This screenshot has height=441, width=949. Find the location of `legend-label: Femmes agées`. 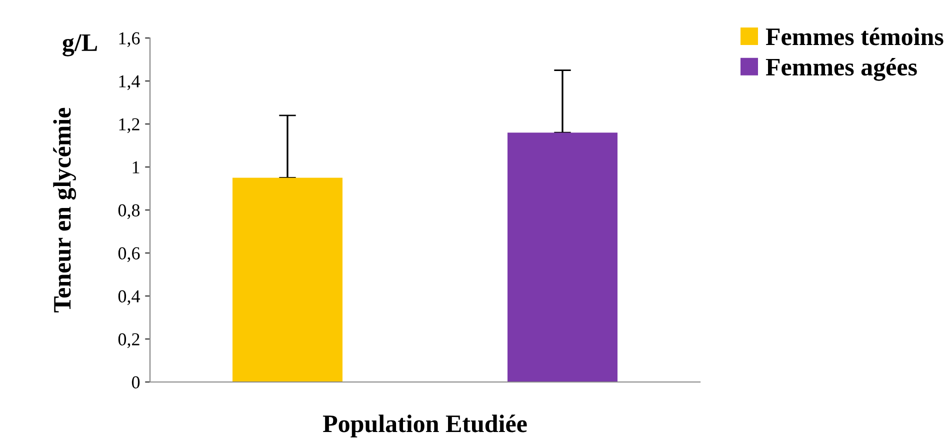

legend-label: Femmes agées is located at coordinates (841, 69).